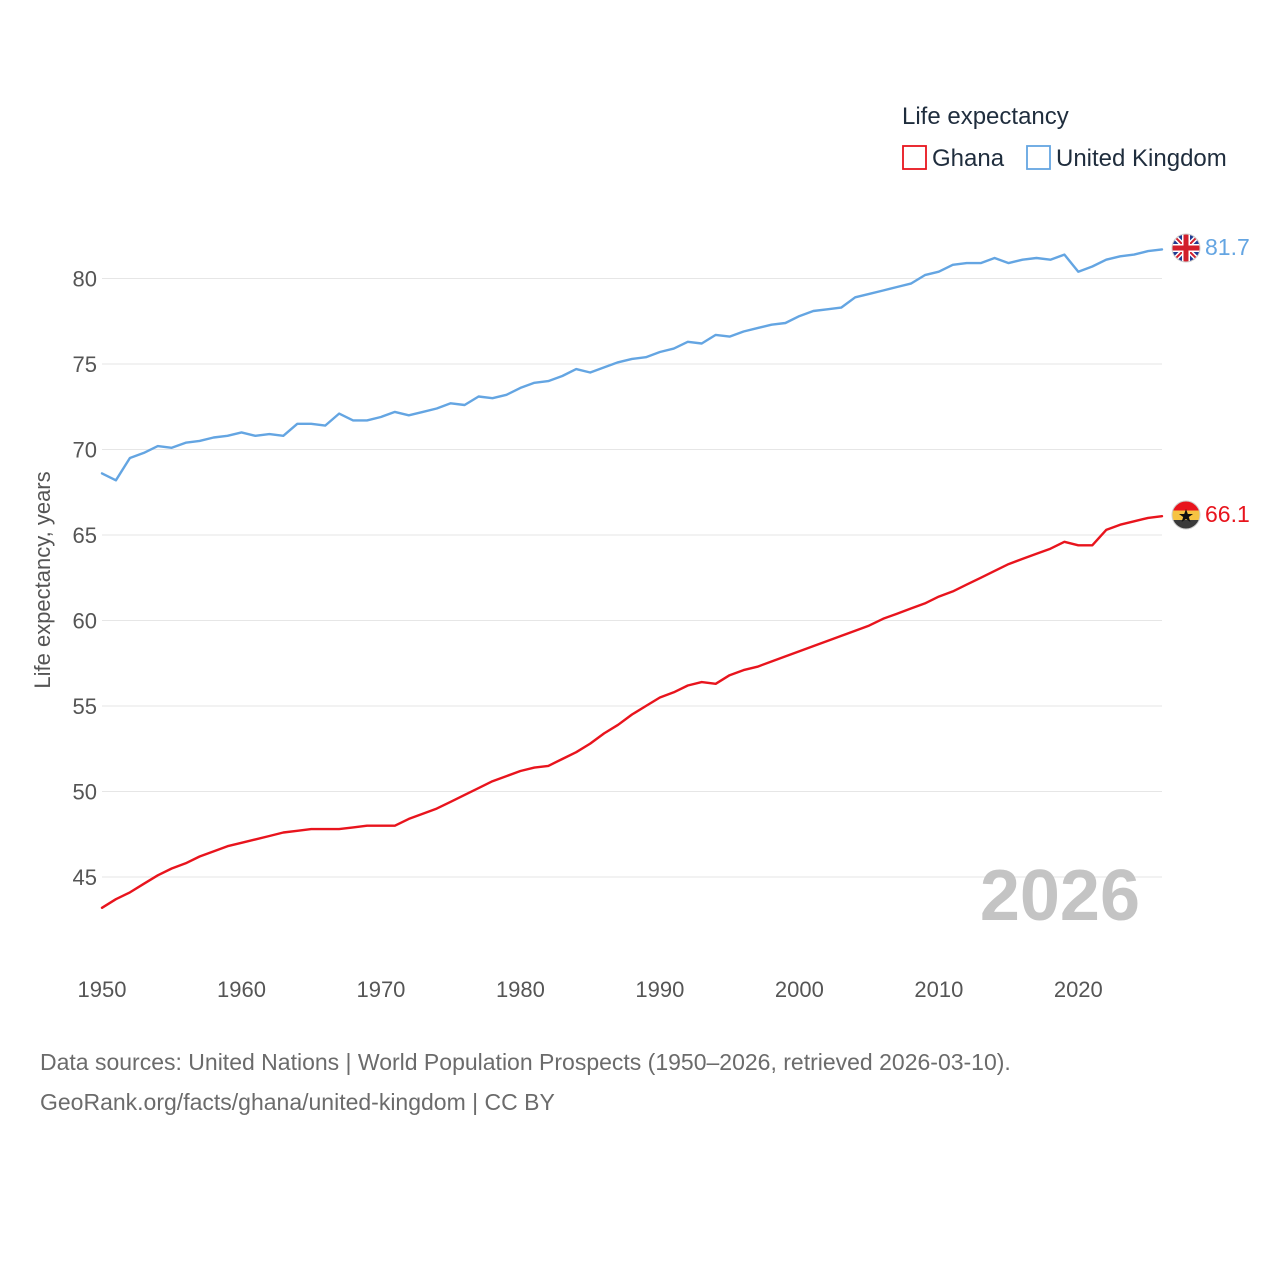 This screenshot has width=1280, height=1280. What do you see at coordinates (1078, 989) in the screenshot?
I see `x-tick-label-2020: 2020` at bounding box center [1078, 989].